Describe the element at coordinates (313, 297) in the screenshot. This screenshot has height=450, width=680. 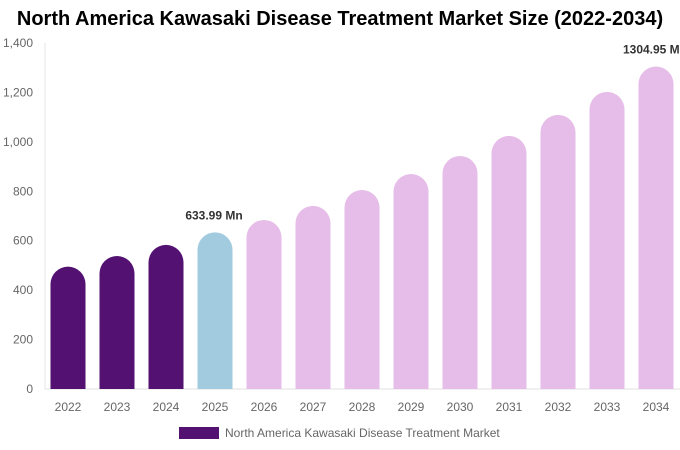
I see `bar-2027` at that location.